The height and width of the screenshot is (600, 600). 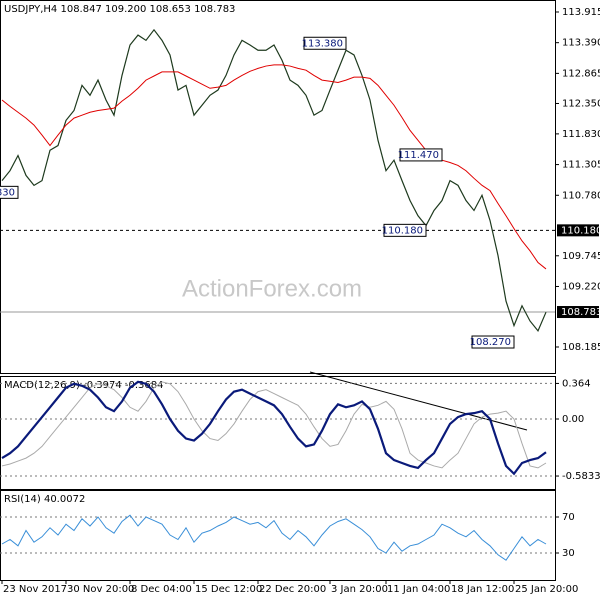 I want to click on annotation-label: 110.180, so click(x=402, y=230).